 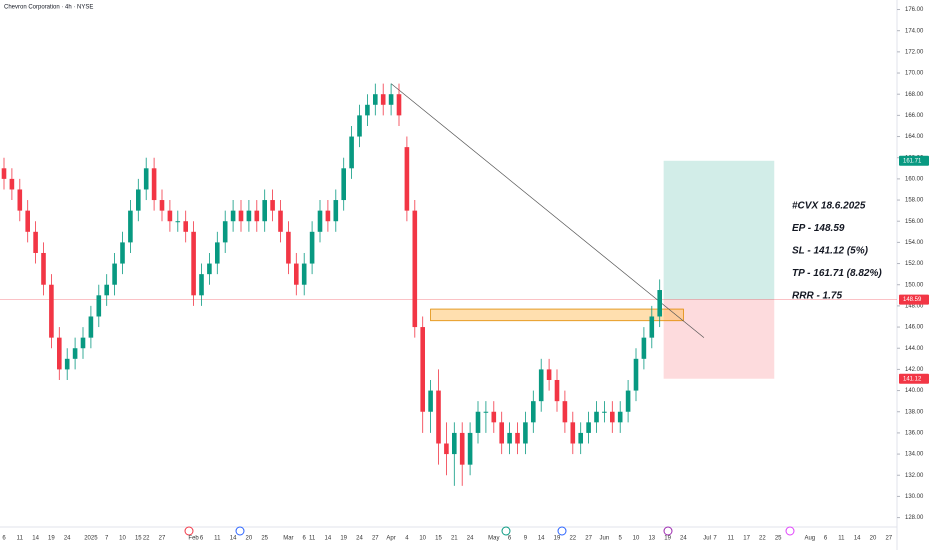 What do you see at coordinates (778, 539) in the screenshot?
I see `x-tick-label: 25` at bounding box center [778, 539].